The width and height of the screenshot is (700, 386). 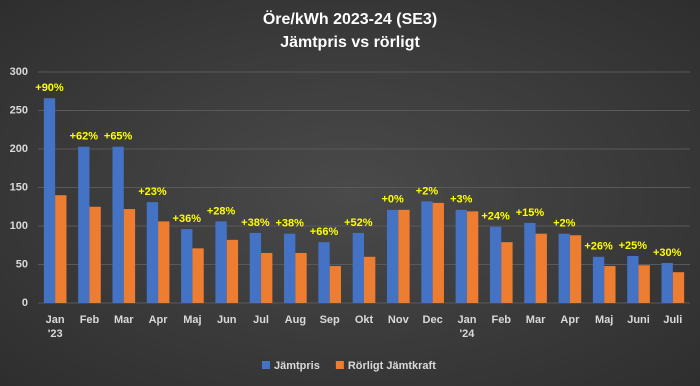 What do you see at coordinates (295, 320) in the screenshot?
I see `x-tick-label: Aug` at bounding box center [295, 320].